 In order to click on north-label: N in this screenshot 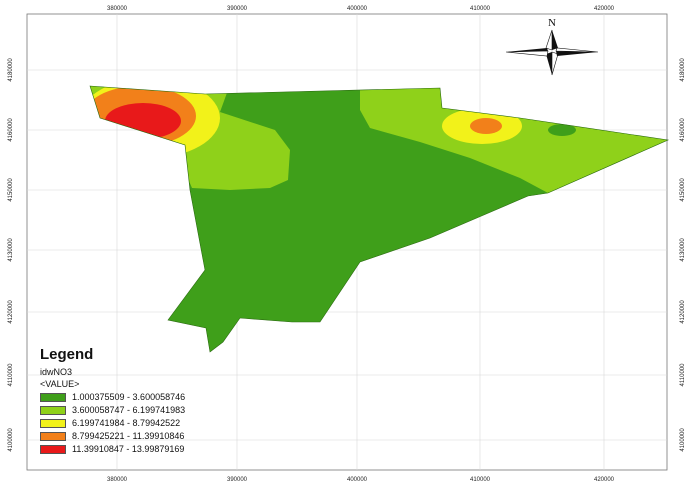, I will do `click(552, 23)`.